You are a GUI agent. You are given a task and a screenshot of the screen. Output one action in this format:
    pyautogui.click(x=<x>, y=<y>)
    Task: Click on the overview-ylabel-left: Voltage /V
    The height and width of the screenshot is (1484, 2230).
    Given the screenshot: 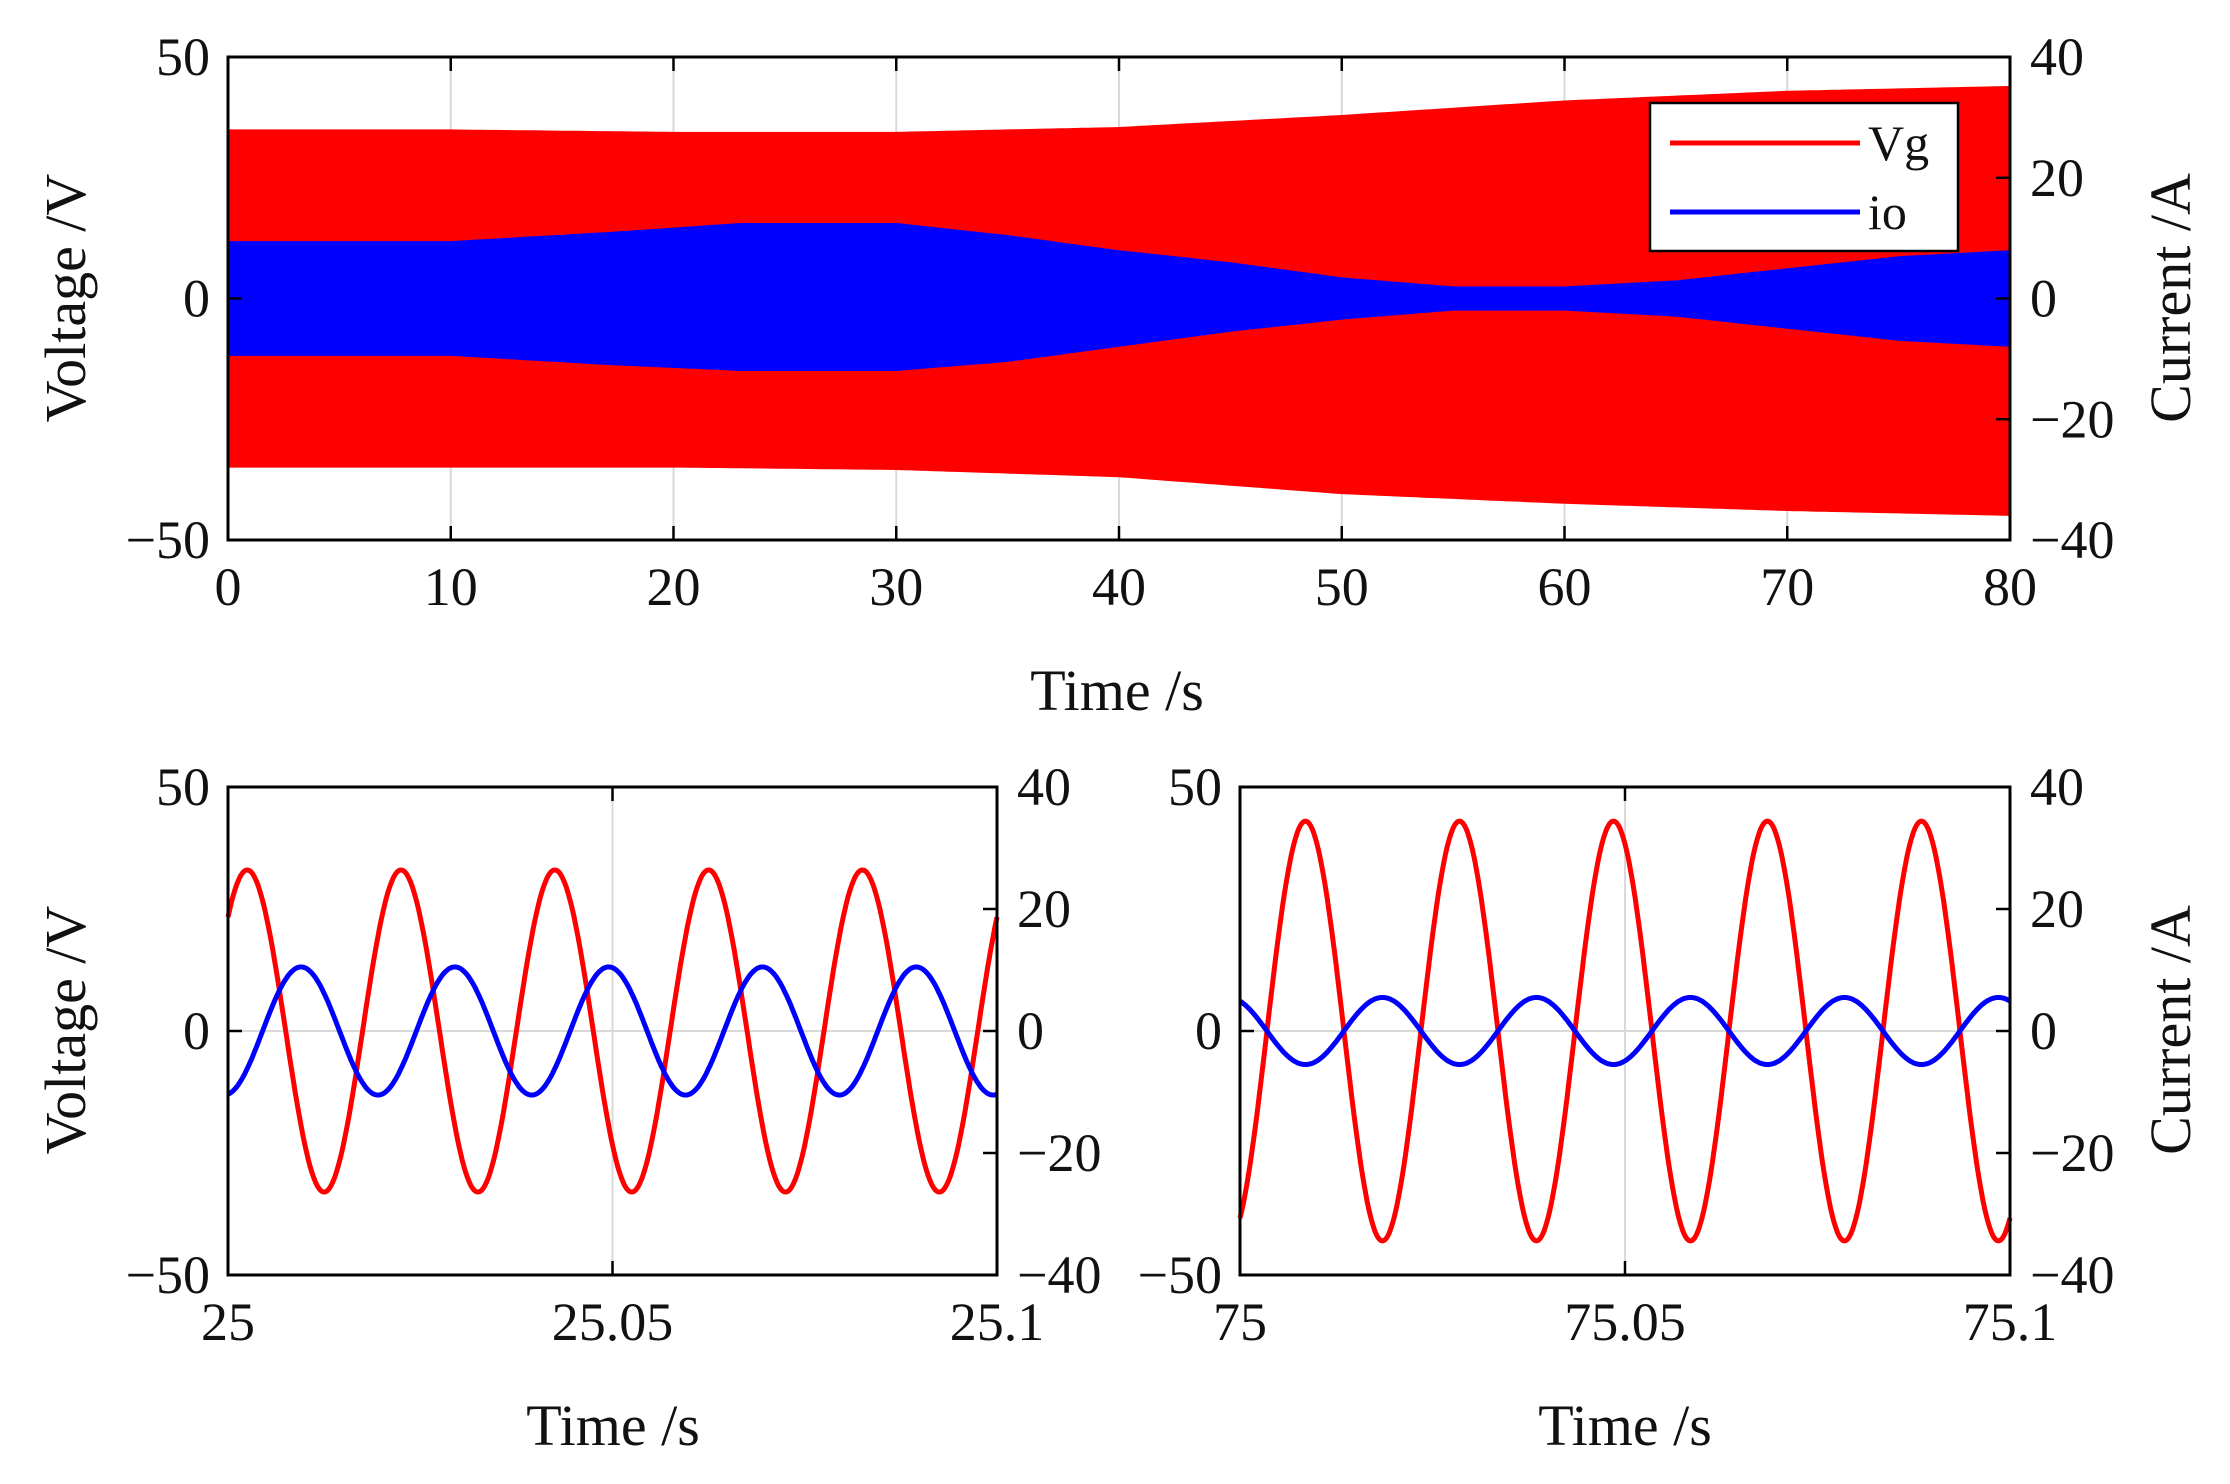 What is the action you would take?
    pyautogui.click(x=65, y=298)
    